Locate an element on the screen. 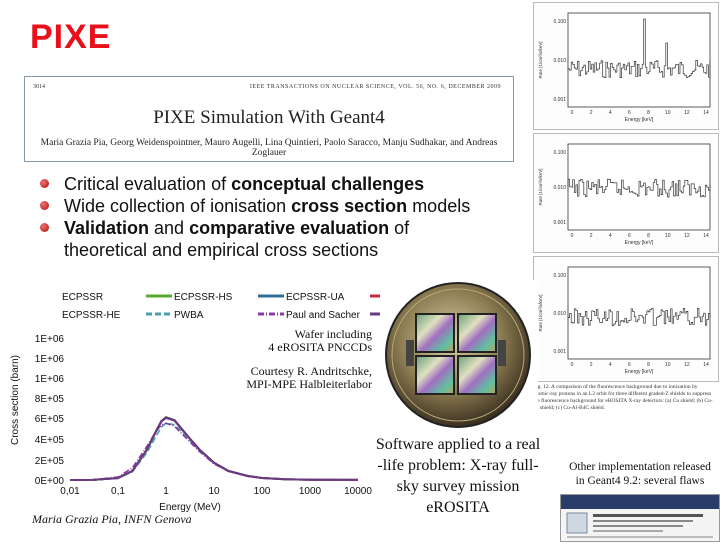 The width and height of the screenshot is (720, 546). y-tick-label: 0E+00 is located at coordinates (50, 481).